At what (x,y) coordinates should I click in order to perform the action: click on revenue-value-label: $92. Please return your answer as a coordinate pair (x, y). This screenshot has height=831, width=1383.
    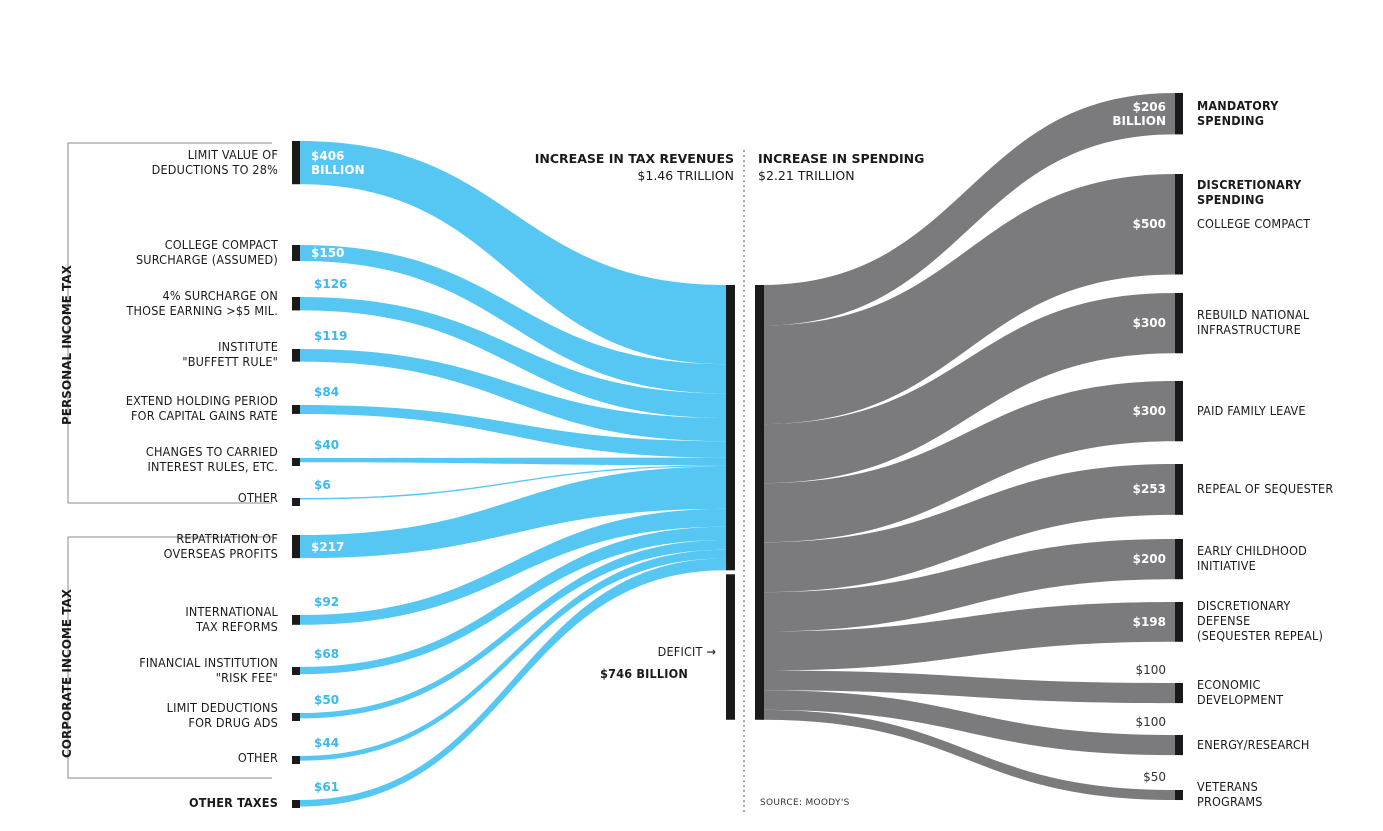
    Looking at the image, I should click on (326, 602).